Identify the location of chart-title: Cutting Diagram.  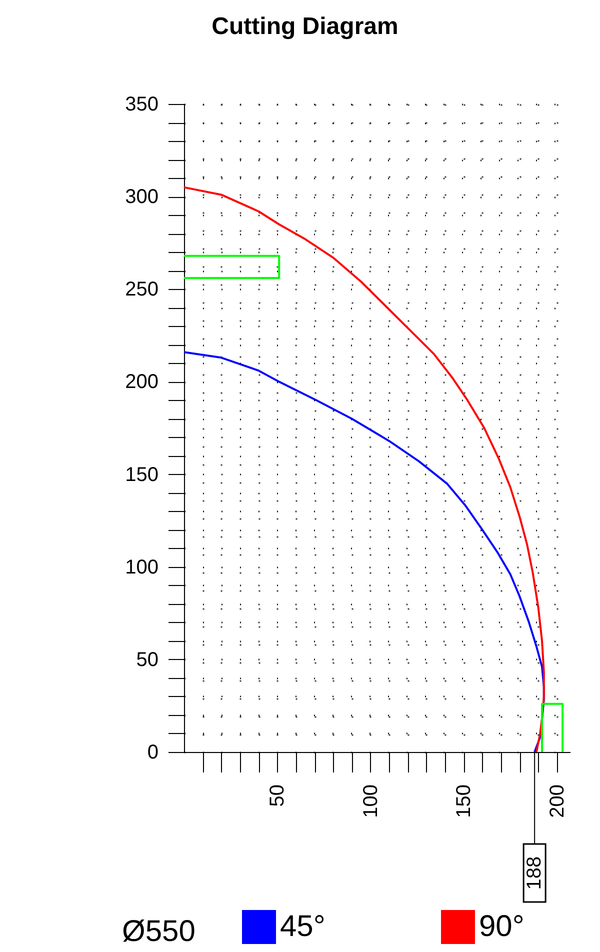
(305, 26).